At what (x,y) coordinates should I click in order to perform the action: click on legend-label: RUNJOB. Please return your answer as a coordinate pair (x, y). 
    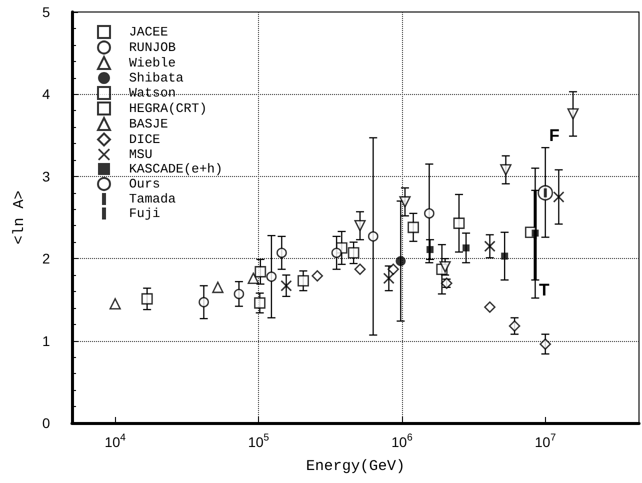
    Looking at the image, I should click on (152, 47).